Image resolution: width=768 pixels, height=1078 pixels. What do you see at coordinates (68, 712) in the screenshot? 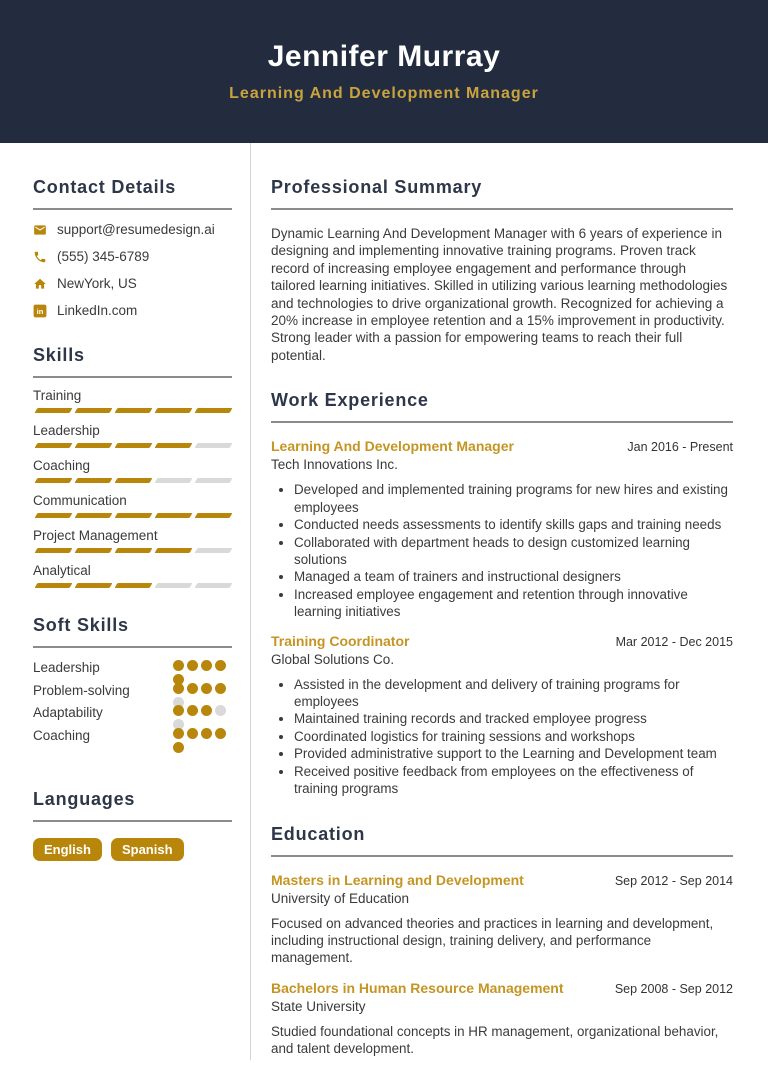
I see `soft-skill-label: Adaptability` at bounding box center [68, 712].